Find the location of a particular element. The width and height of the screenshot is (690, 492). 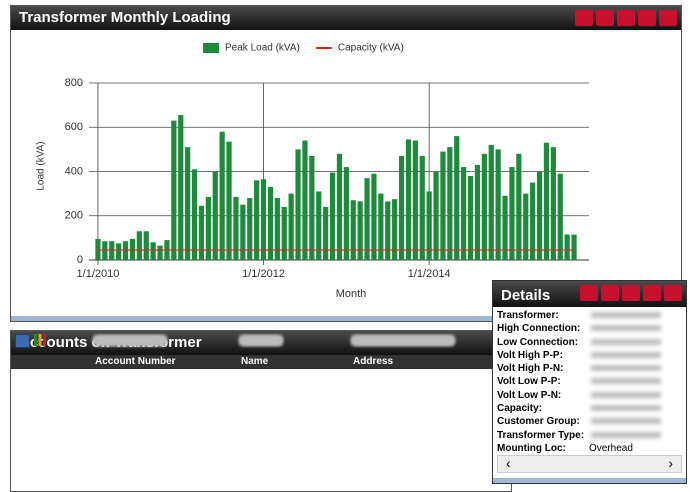

y-tick-label: 800 is located at coordinates (74, 83).